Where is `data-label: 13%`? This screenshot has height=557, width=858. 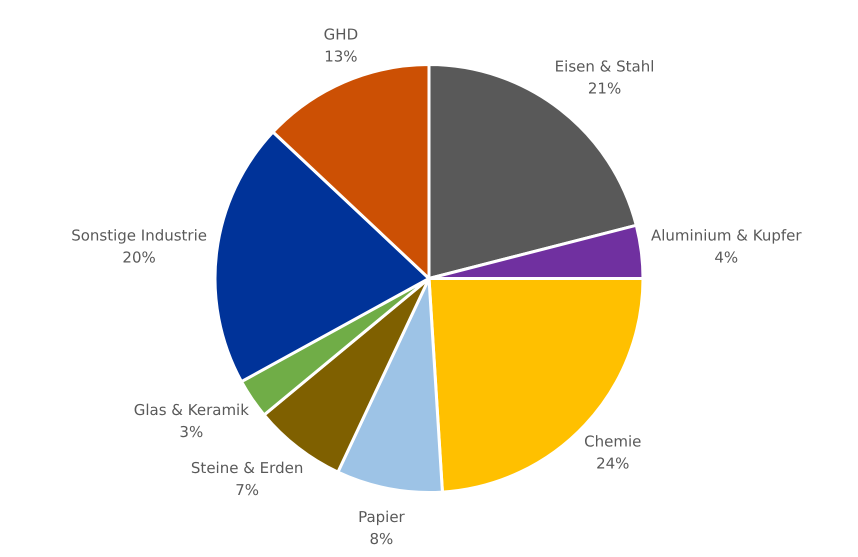
data-label: 13% is located at coordinates (341, 56).